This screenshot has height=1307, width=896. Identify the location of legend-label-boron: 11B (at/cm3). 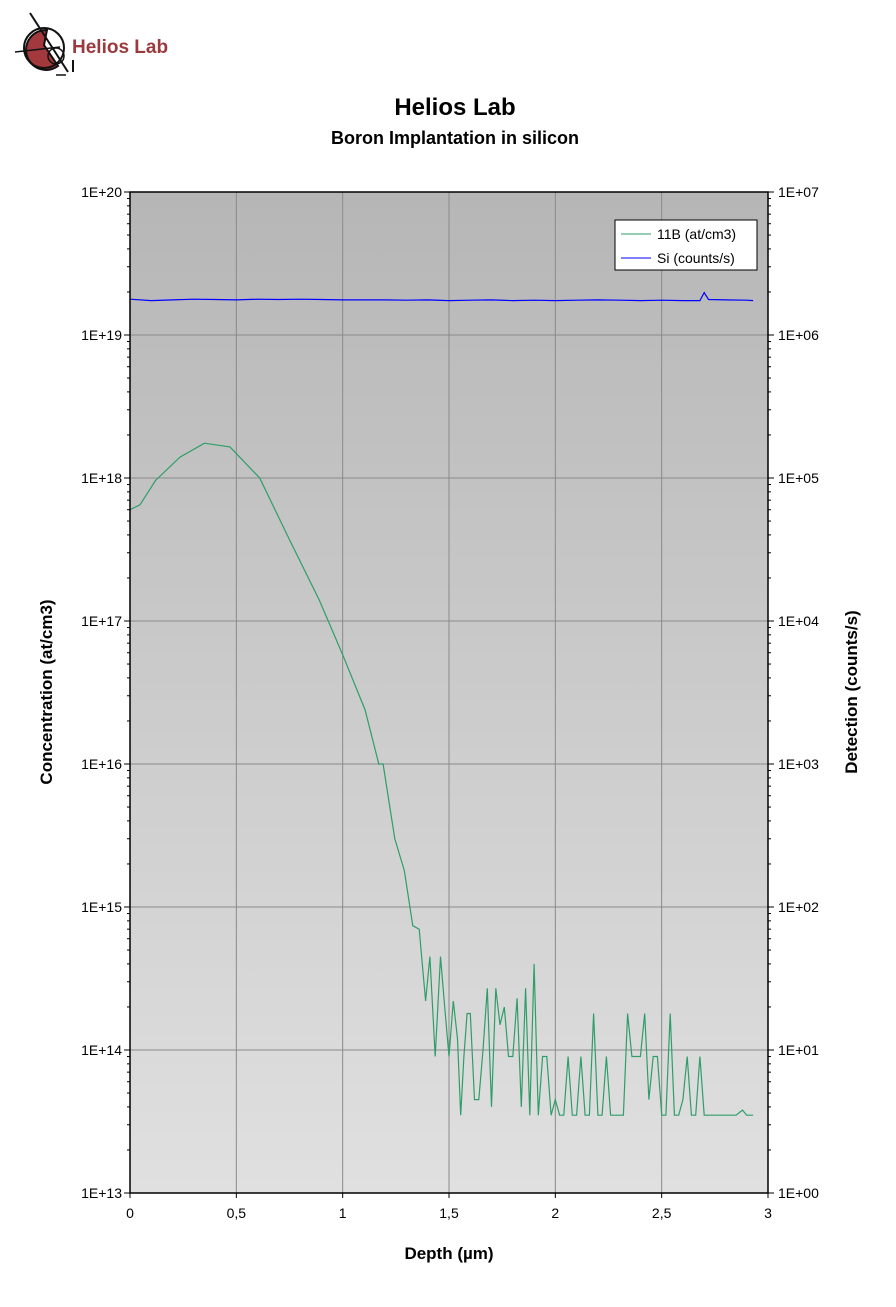
(696, 234).